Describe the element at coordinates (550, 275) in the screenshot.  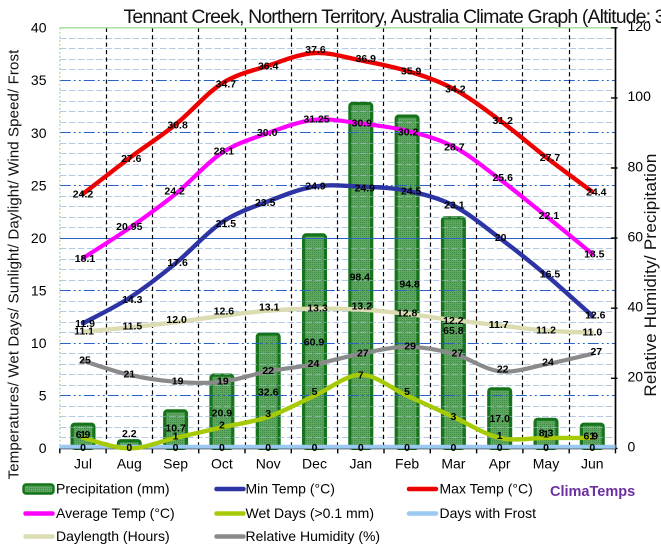
I see `svg-text: 16.5` at that location.